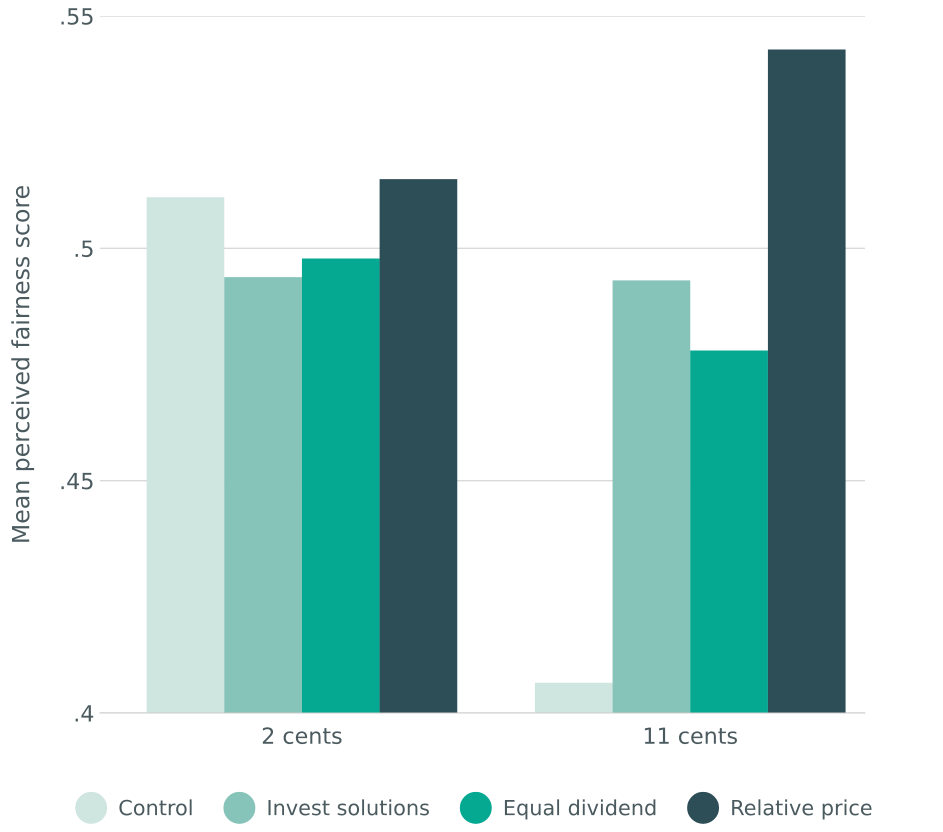 This screenshot has width=943, height=832. Describe the element at coordinates (22, 364) in the screenshot. I see `y-axis-title: Mean perceived fairness score` at that location.